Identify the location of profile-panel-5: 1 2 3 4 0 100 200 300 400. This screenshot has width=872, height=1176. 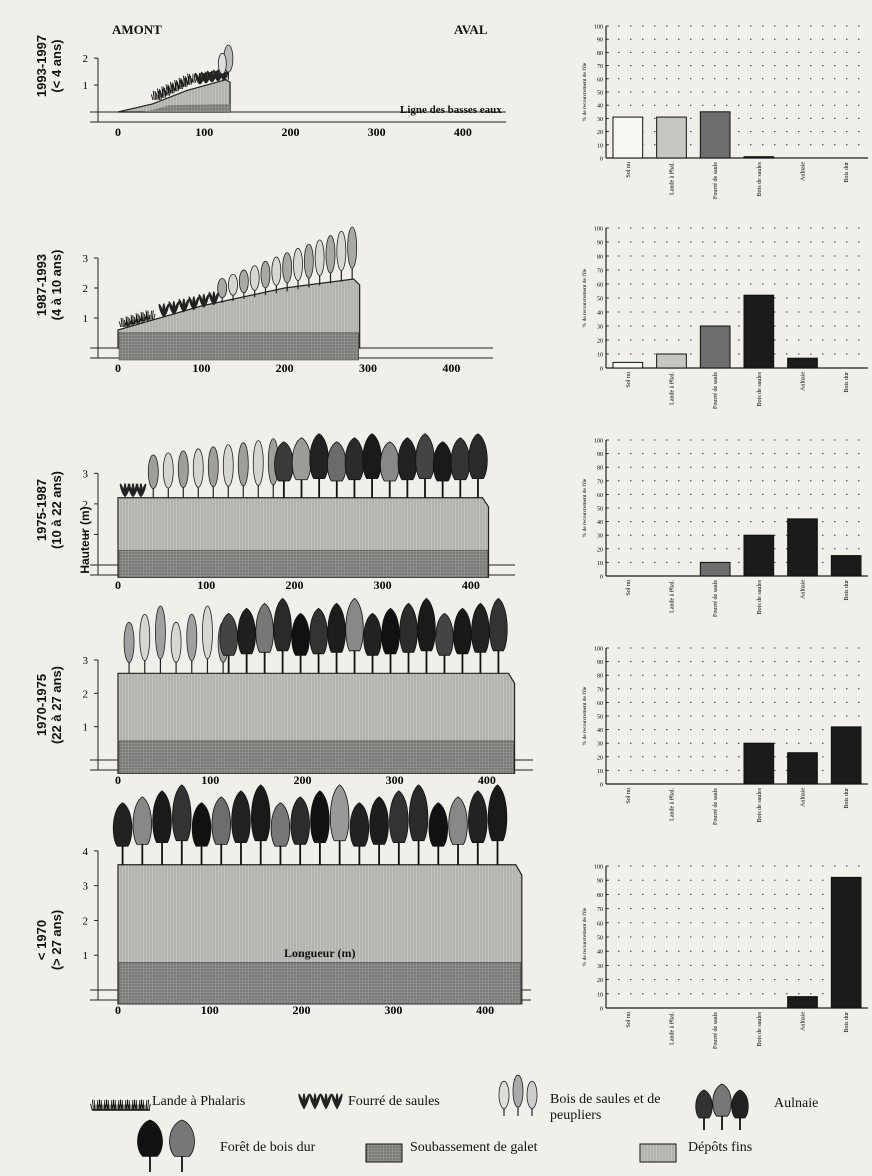
(307, 900).